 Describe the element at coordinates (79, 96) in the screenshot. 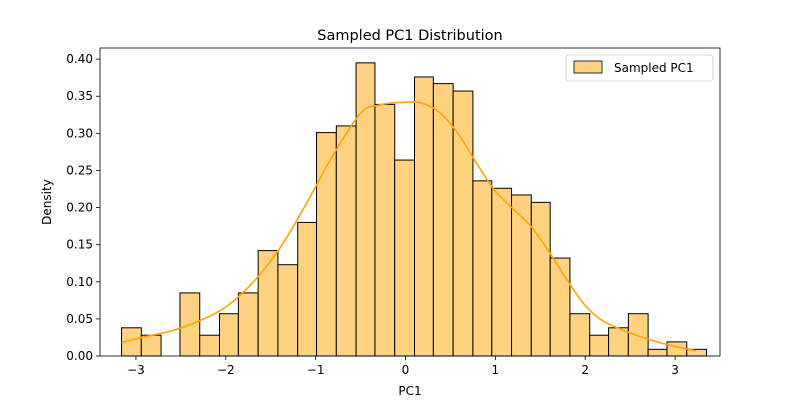

I see `y-tick-label: 0.35` at that location.